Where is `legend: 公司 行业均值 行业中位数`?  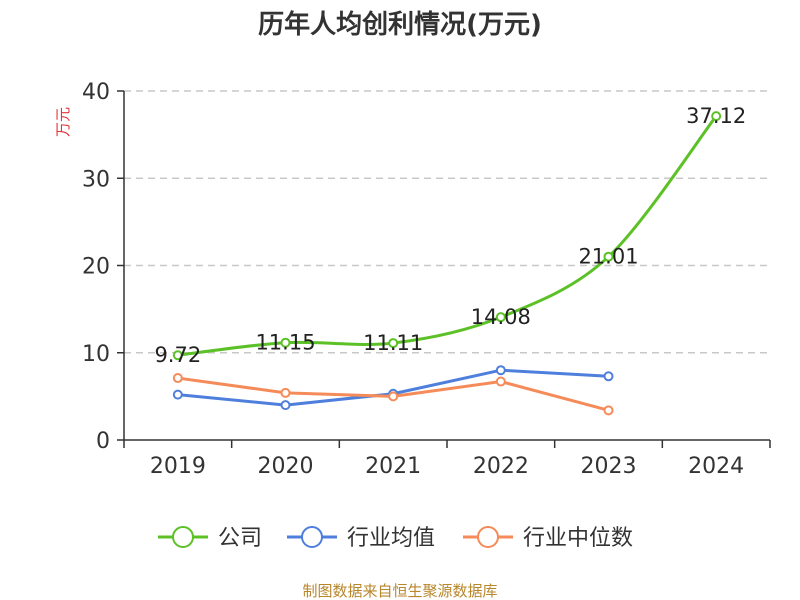
legend: 公司 行业均值 行业中位数 is located at coordinates (395, 538).